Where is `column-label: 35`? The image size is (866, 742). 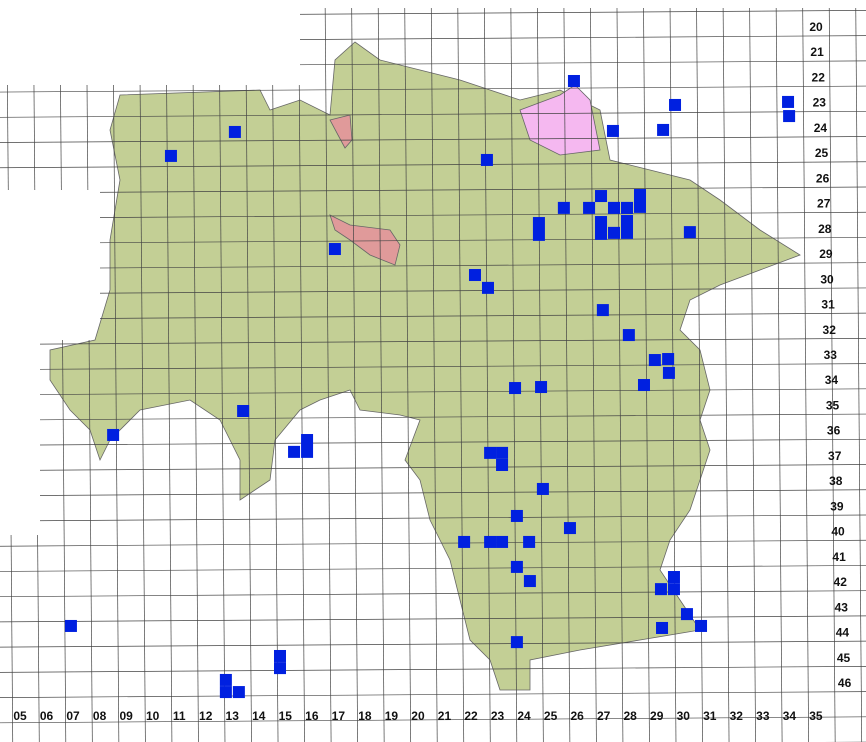 column-label: 35 is located at coordinates (816, 716).